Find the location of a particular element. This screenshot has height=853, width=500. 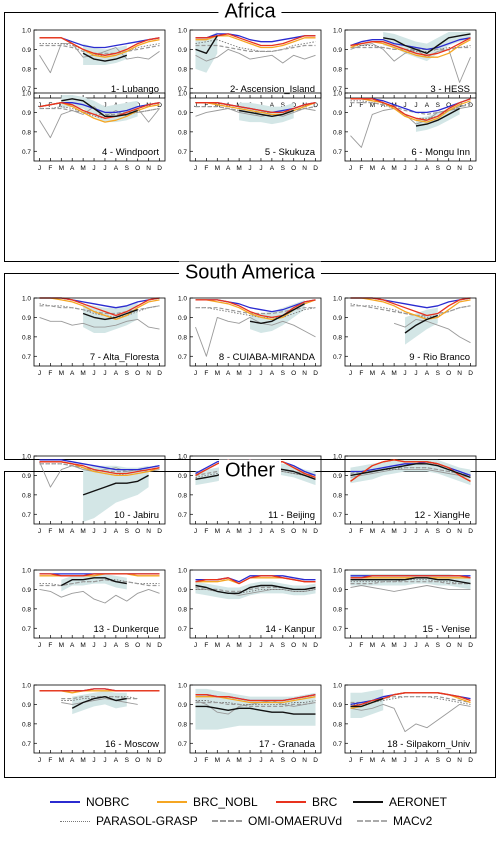

panel-1-line-brc is located at coordinates (99, 46).